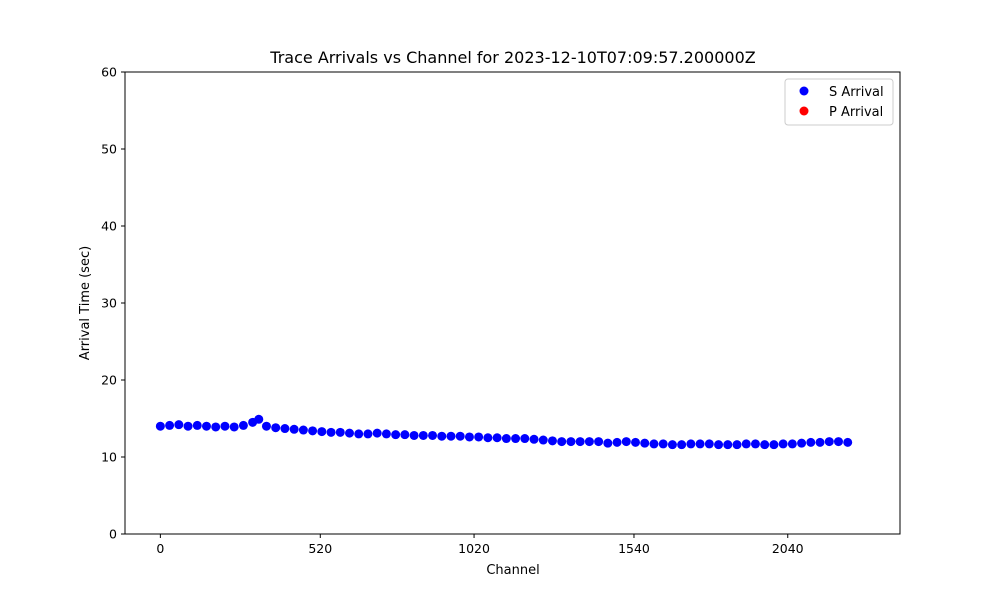 The image size is (1000, 600). Describe the element at coordinates (634, 548) in the screenshot. I see `x-tick-label: 1540` at that location.